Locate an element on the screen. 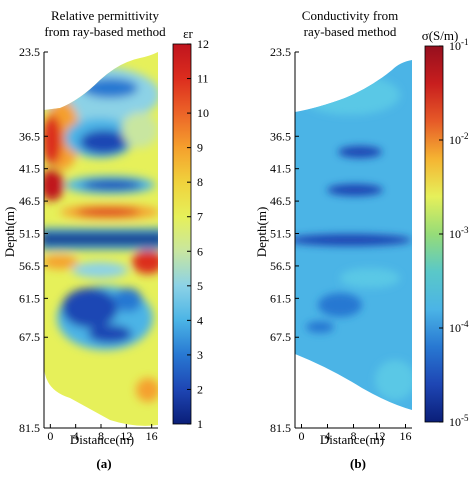  panel-a-xlabel: Distance(m) is located at coordinates (102, 439).